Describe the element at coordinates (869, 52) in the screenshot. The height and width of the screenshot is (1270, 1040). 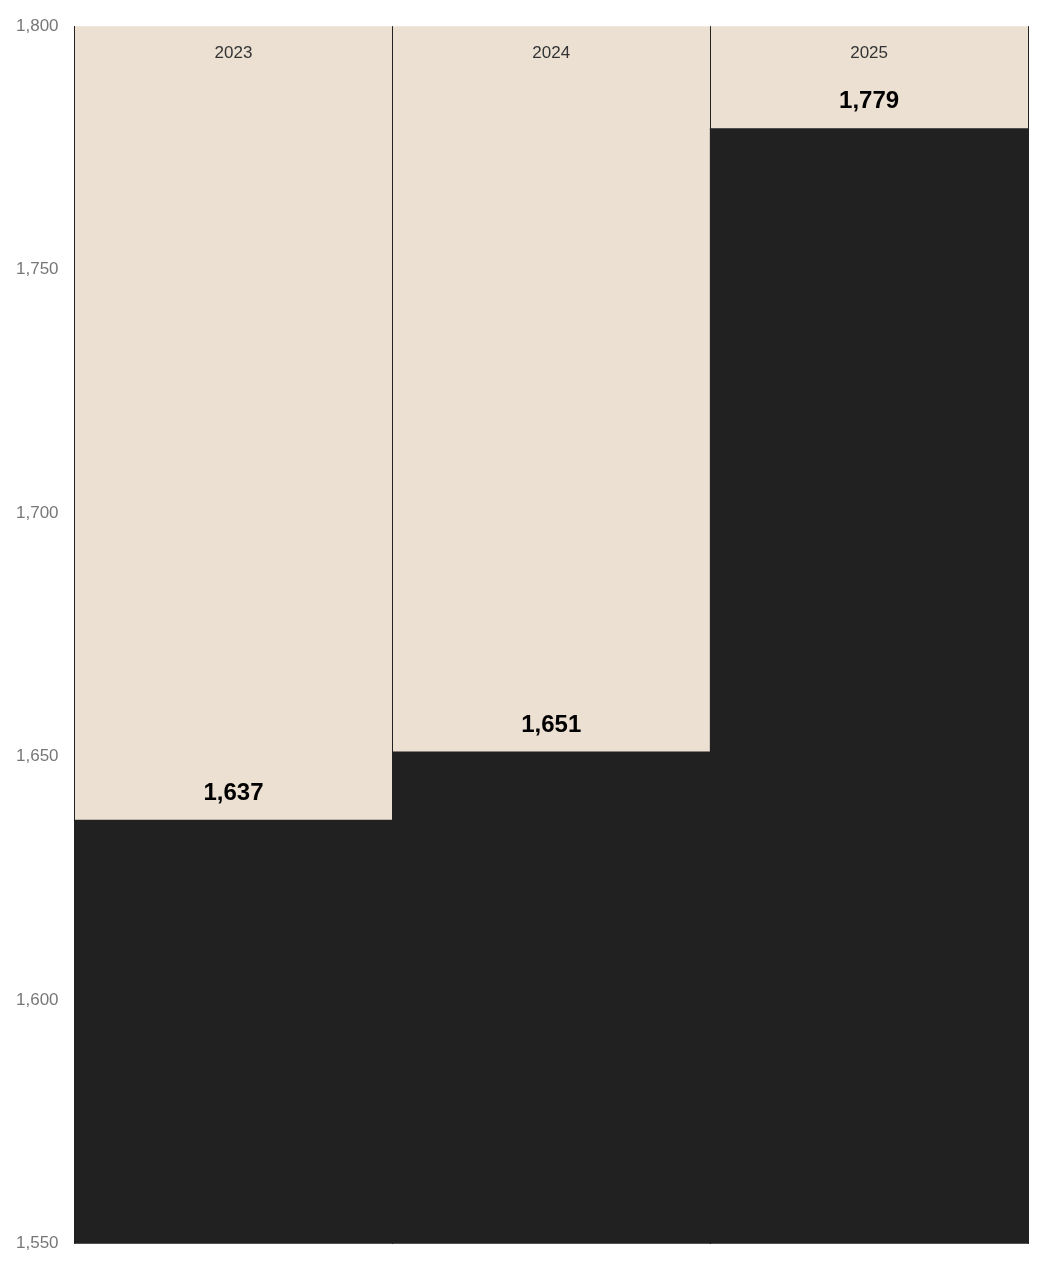
I see `x-tick-label: 2025` at that location.